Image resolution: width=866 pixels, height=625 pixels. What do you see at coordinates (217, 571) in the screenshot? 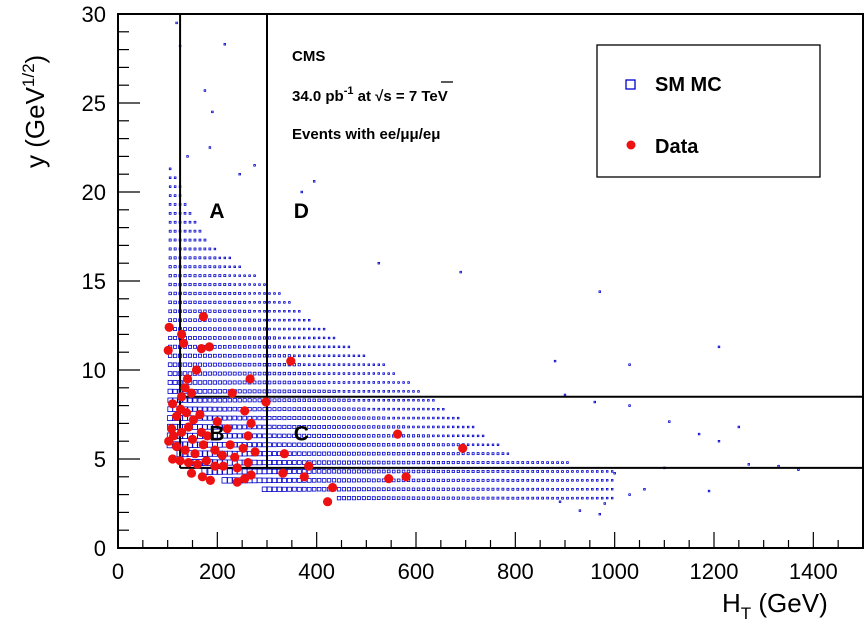
I see `x-tick-label: 200` at bounding box center [217, 571].